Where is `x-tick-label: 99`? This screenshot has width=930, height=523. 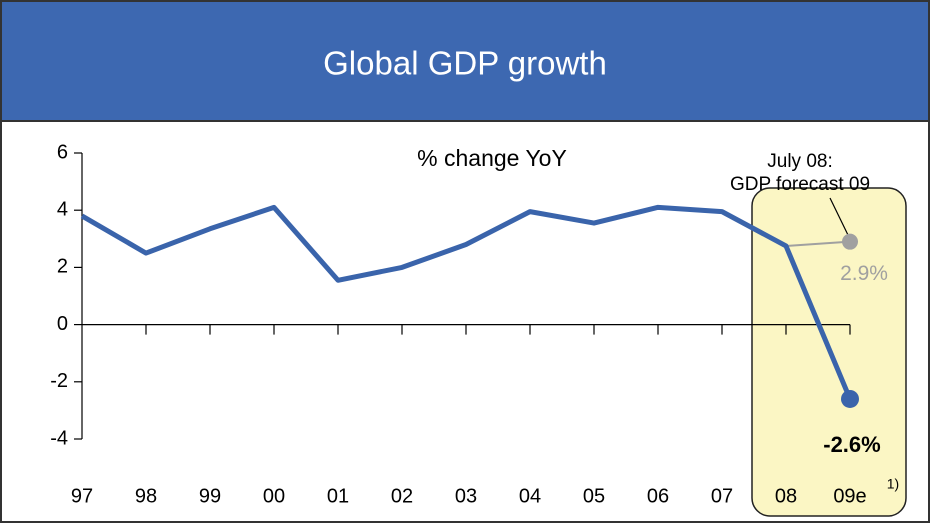
x-tick-label: 99 is located at coordinates (210, 496).